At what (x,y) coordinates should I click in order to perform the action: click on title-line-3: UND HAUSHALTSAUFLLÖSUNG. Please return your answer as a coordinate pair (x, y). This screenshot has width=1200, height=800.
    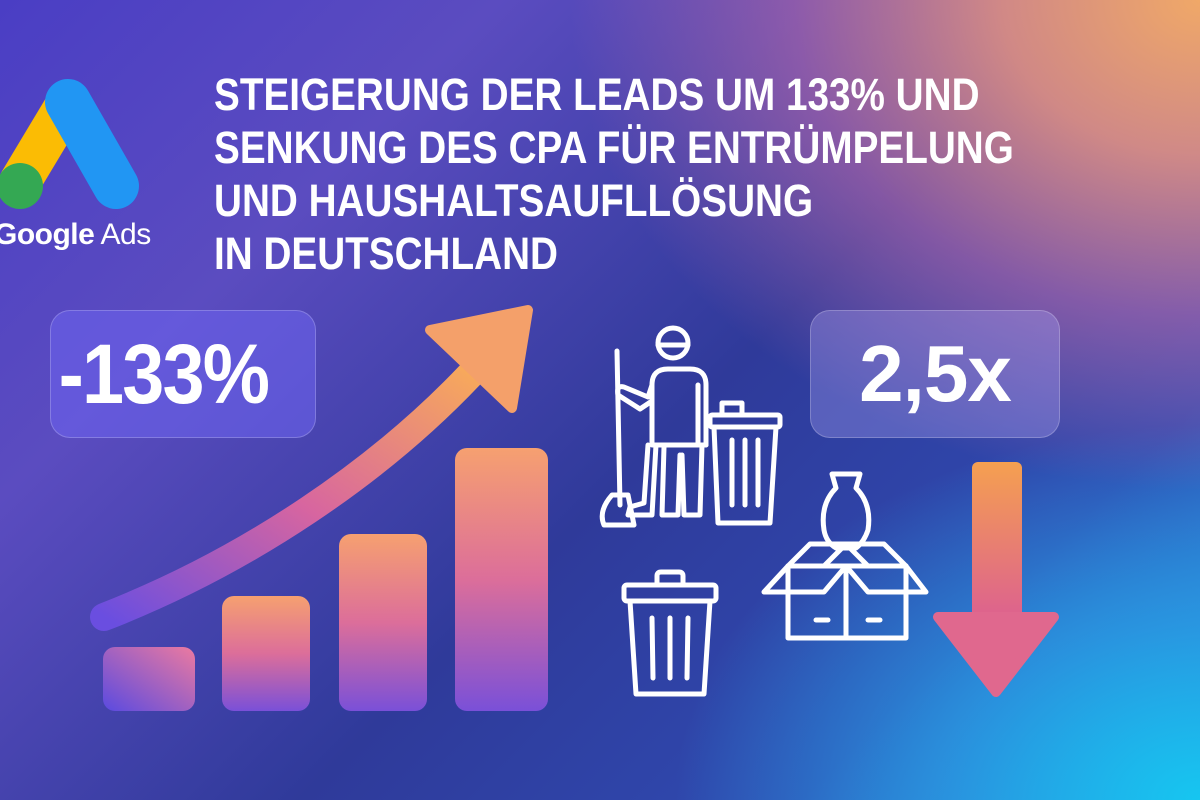
    Looking at the image, I should click on (514, 200).